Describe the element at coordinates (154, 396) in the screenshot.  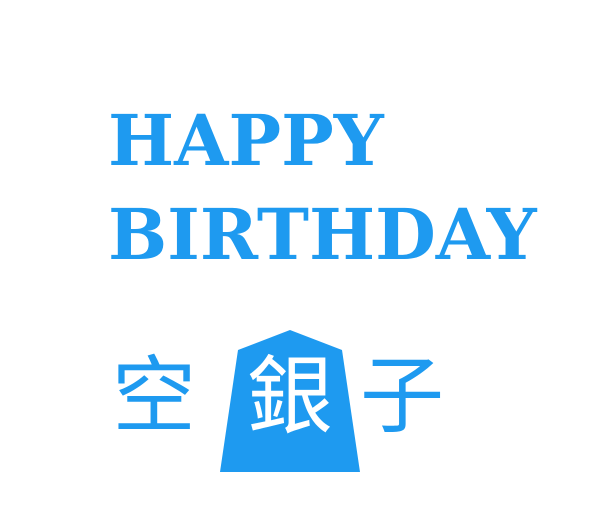
I see `name-char-left: 空` at that location.